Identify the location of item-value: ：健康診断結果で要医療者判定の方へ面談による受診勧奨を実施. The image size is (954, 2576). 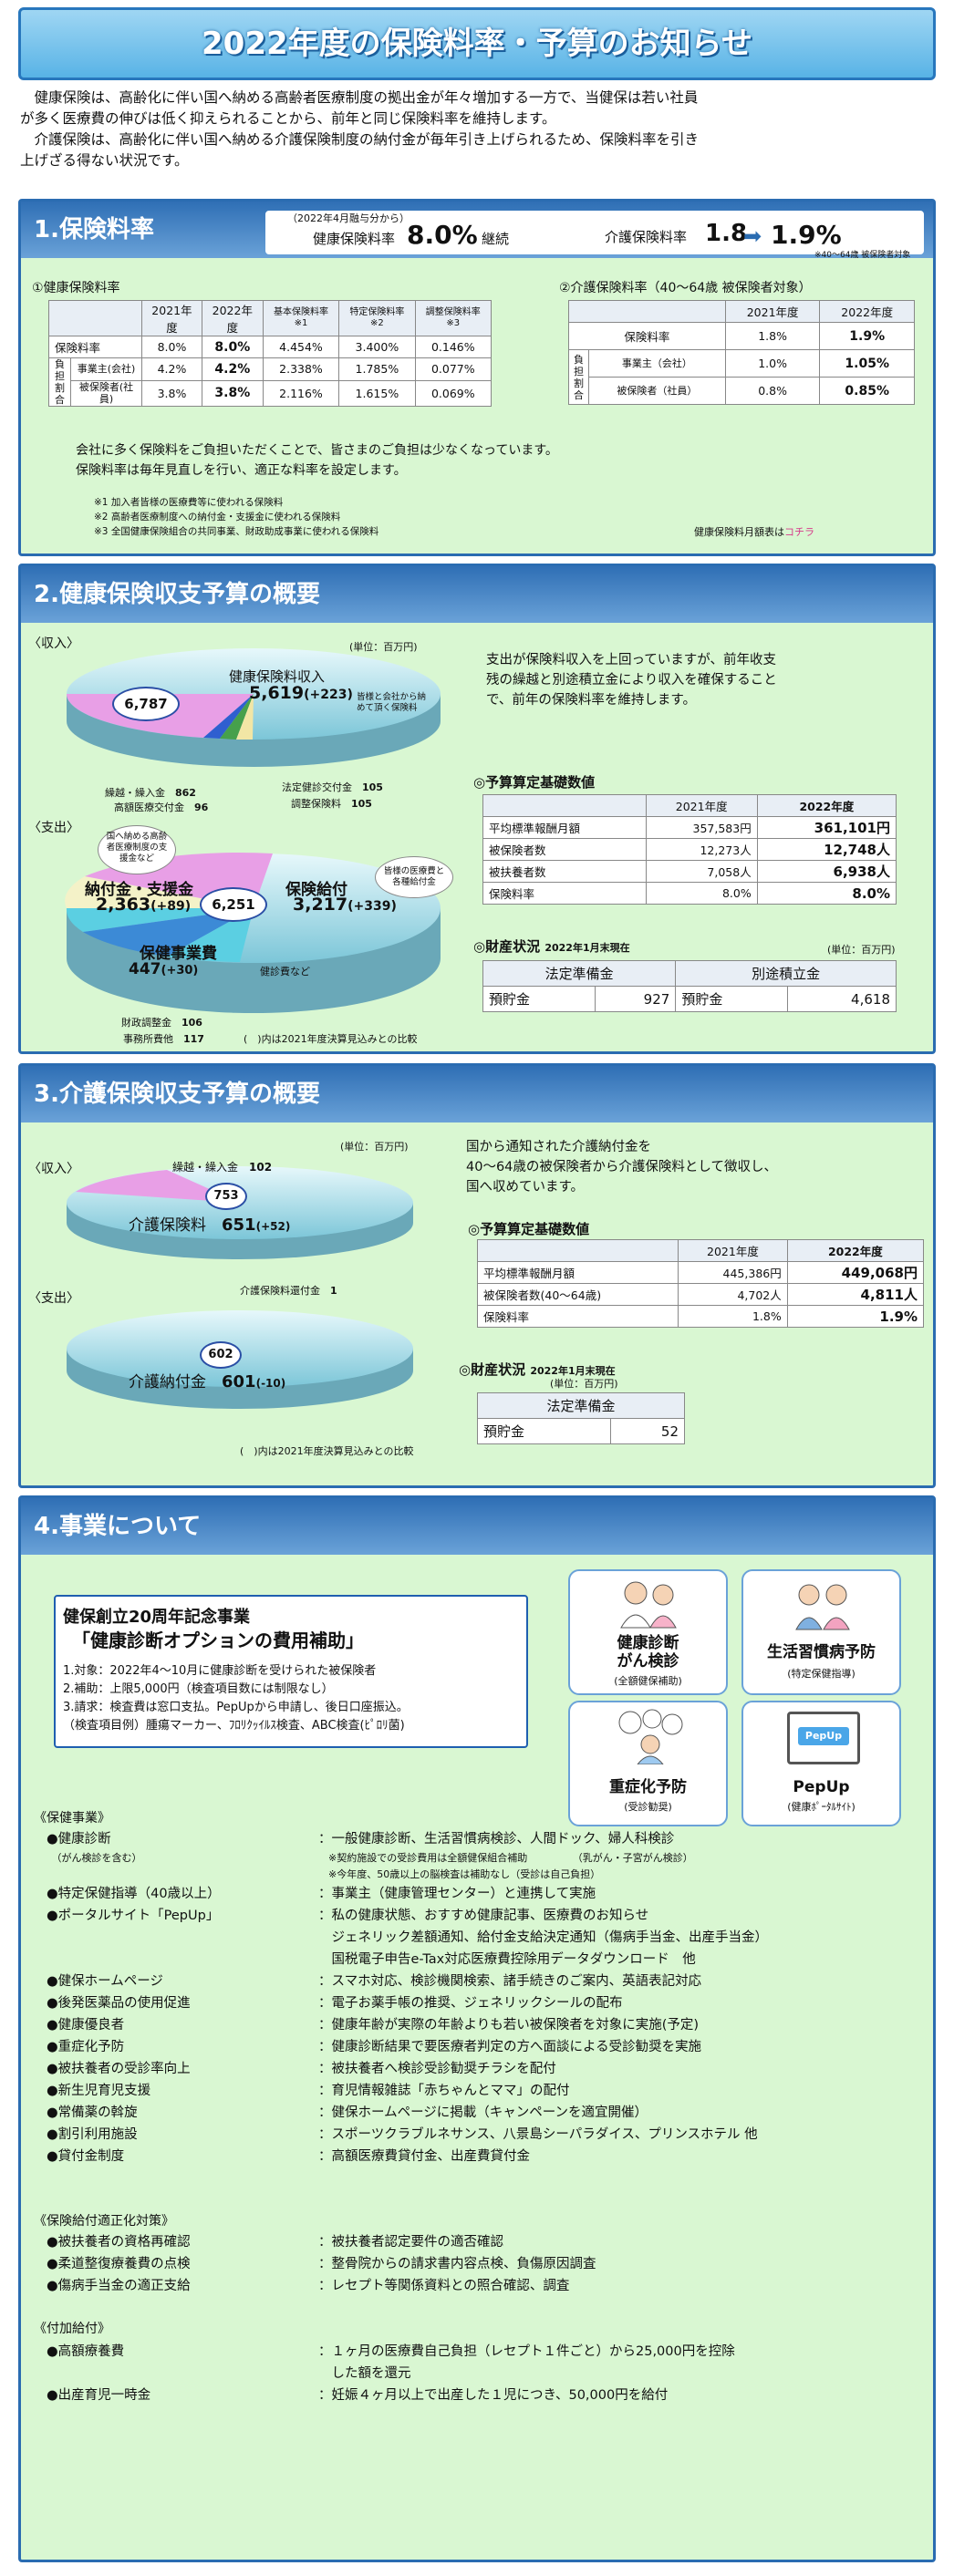
(510, 2047).